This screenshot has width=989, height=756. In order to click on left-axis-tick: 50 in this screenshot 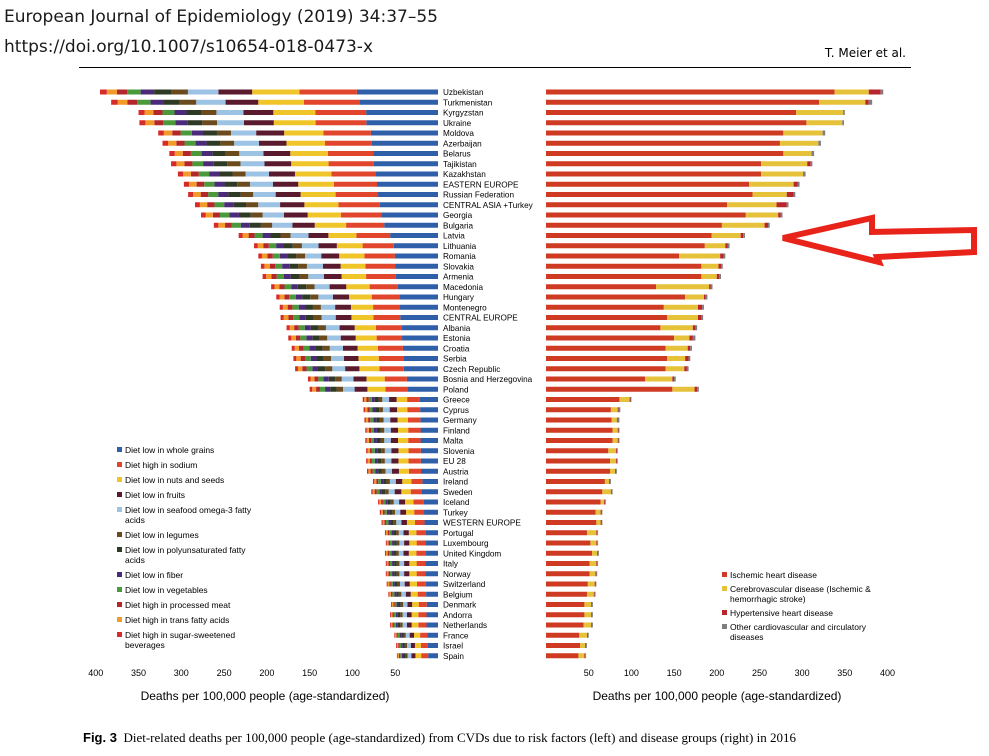, I will do `click(395, 673)`.